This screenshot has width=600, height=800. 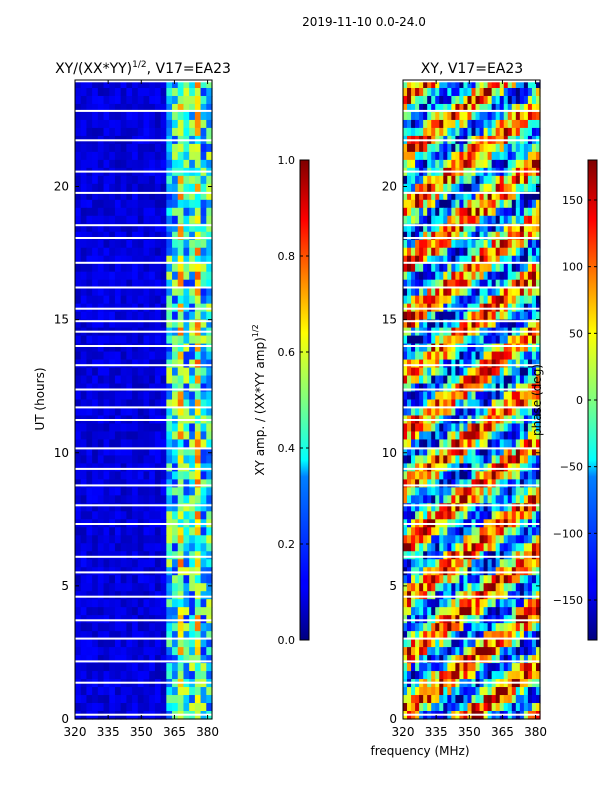 What do you see at coordinates (259, 399) in the screenshot?
I see `left-colorbar-label: XY amp. / (XX*YY amp)1/2` at bounding box center [259, 399].